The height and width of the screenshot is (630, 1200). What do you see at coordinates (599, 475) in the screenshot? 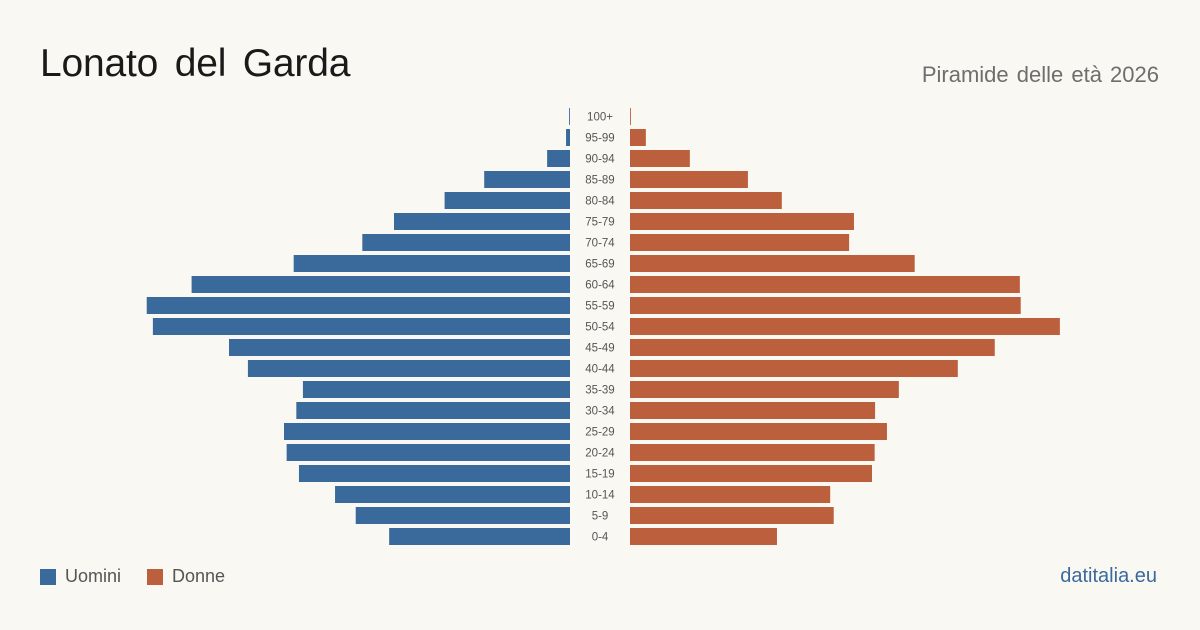
I see `age-label-15-19: 15-19` at bounding box center [599, 475].